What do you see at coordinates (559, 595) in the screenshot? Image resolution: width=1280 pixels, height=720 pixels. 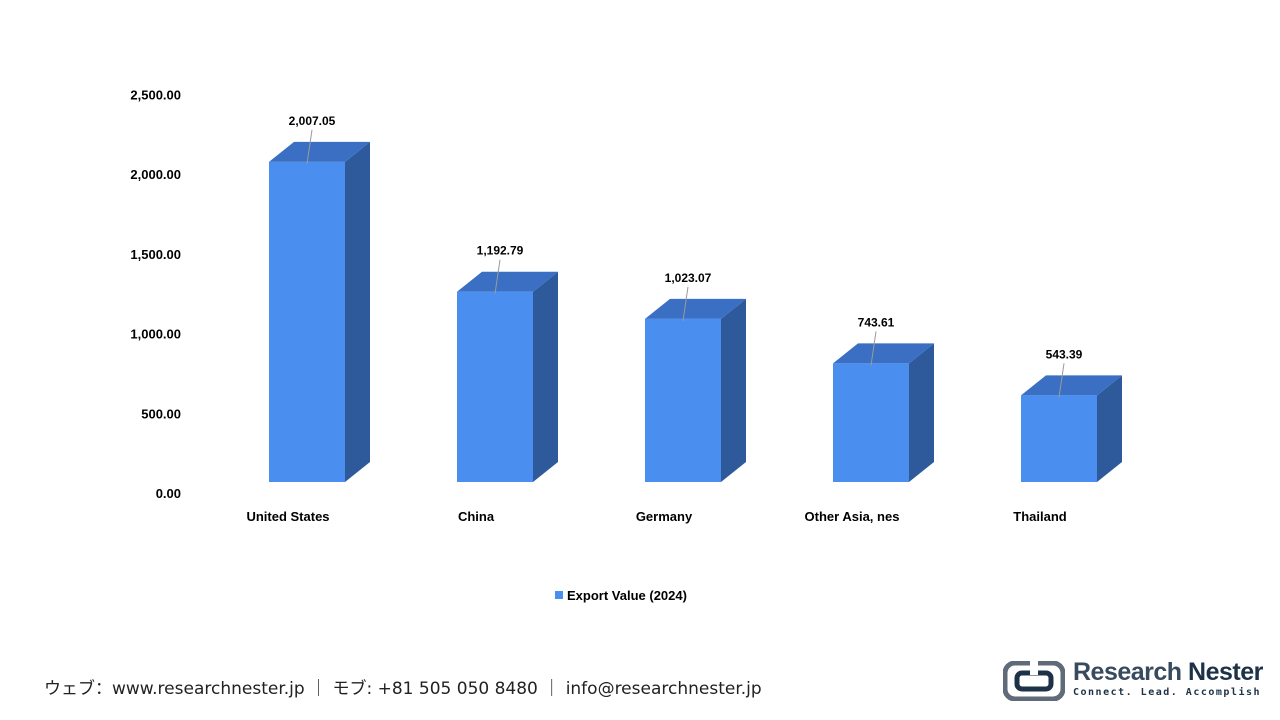 I see `legend-swatch` at bounding box center [559, 595].